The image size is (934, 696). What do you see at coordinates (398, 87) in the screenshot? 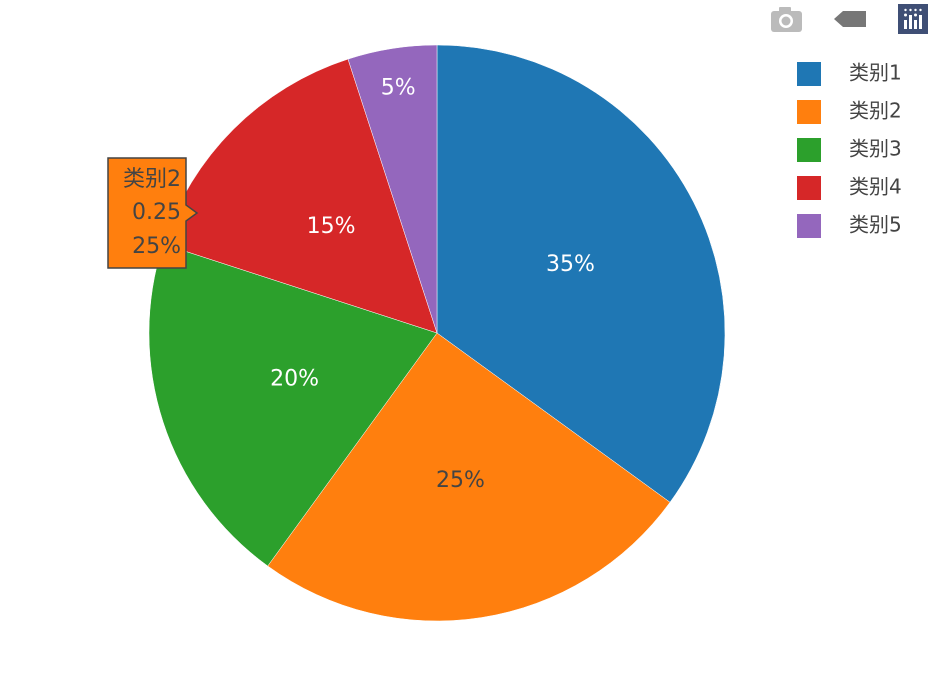
I see `slice-label: 5%` at bounding box center [398, 87].